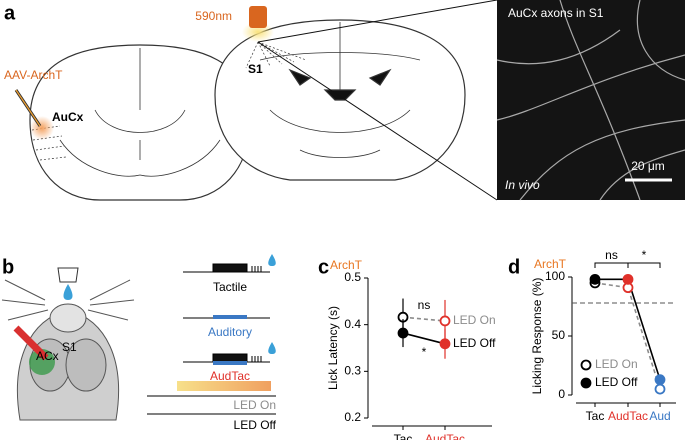  I want to click on x-tick-label: Aud, so click(659, 416).